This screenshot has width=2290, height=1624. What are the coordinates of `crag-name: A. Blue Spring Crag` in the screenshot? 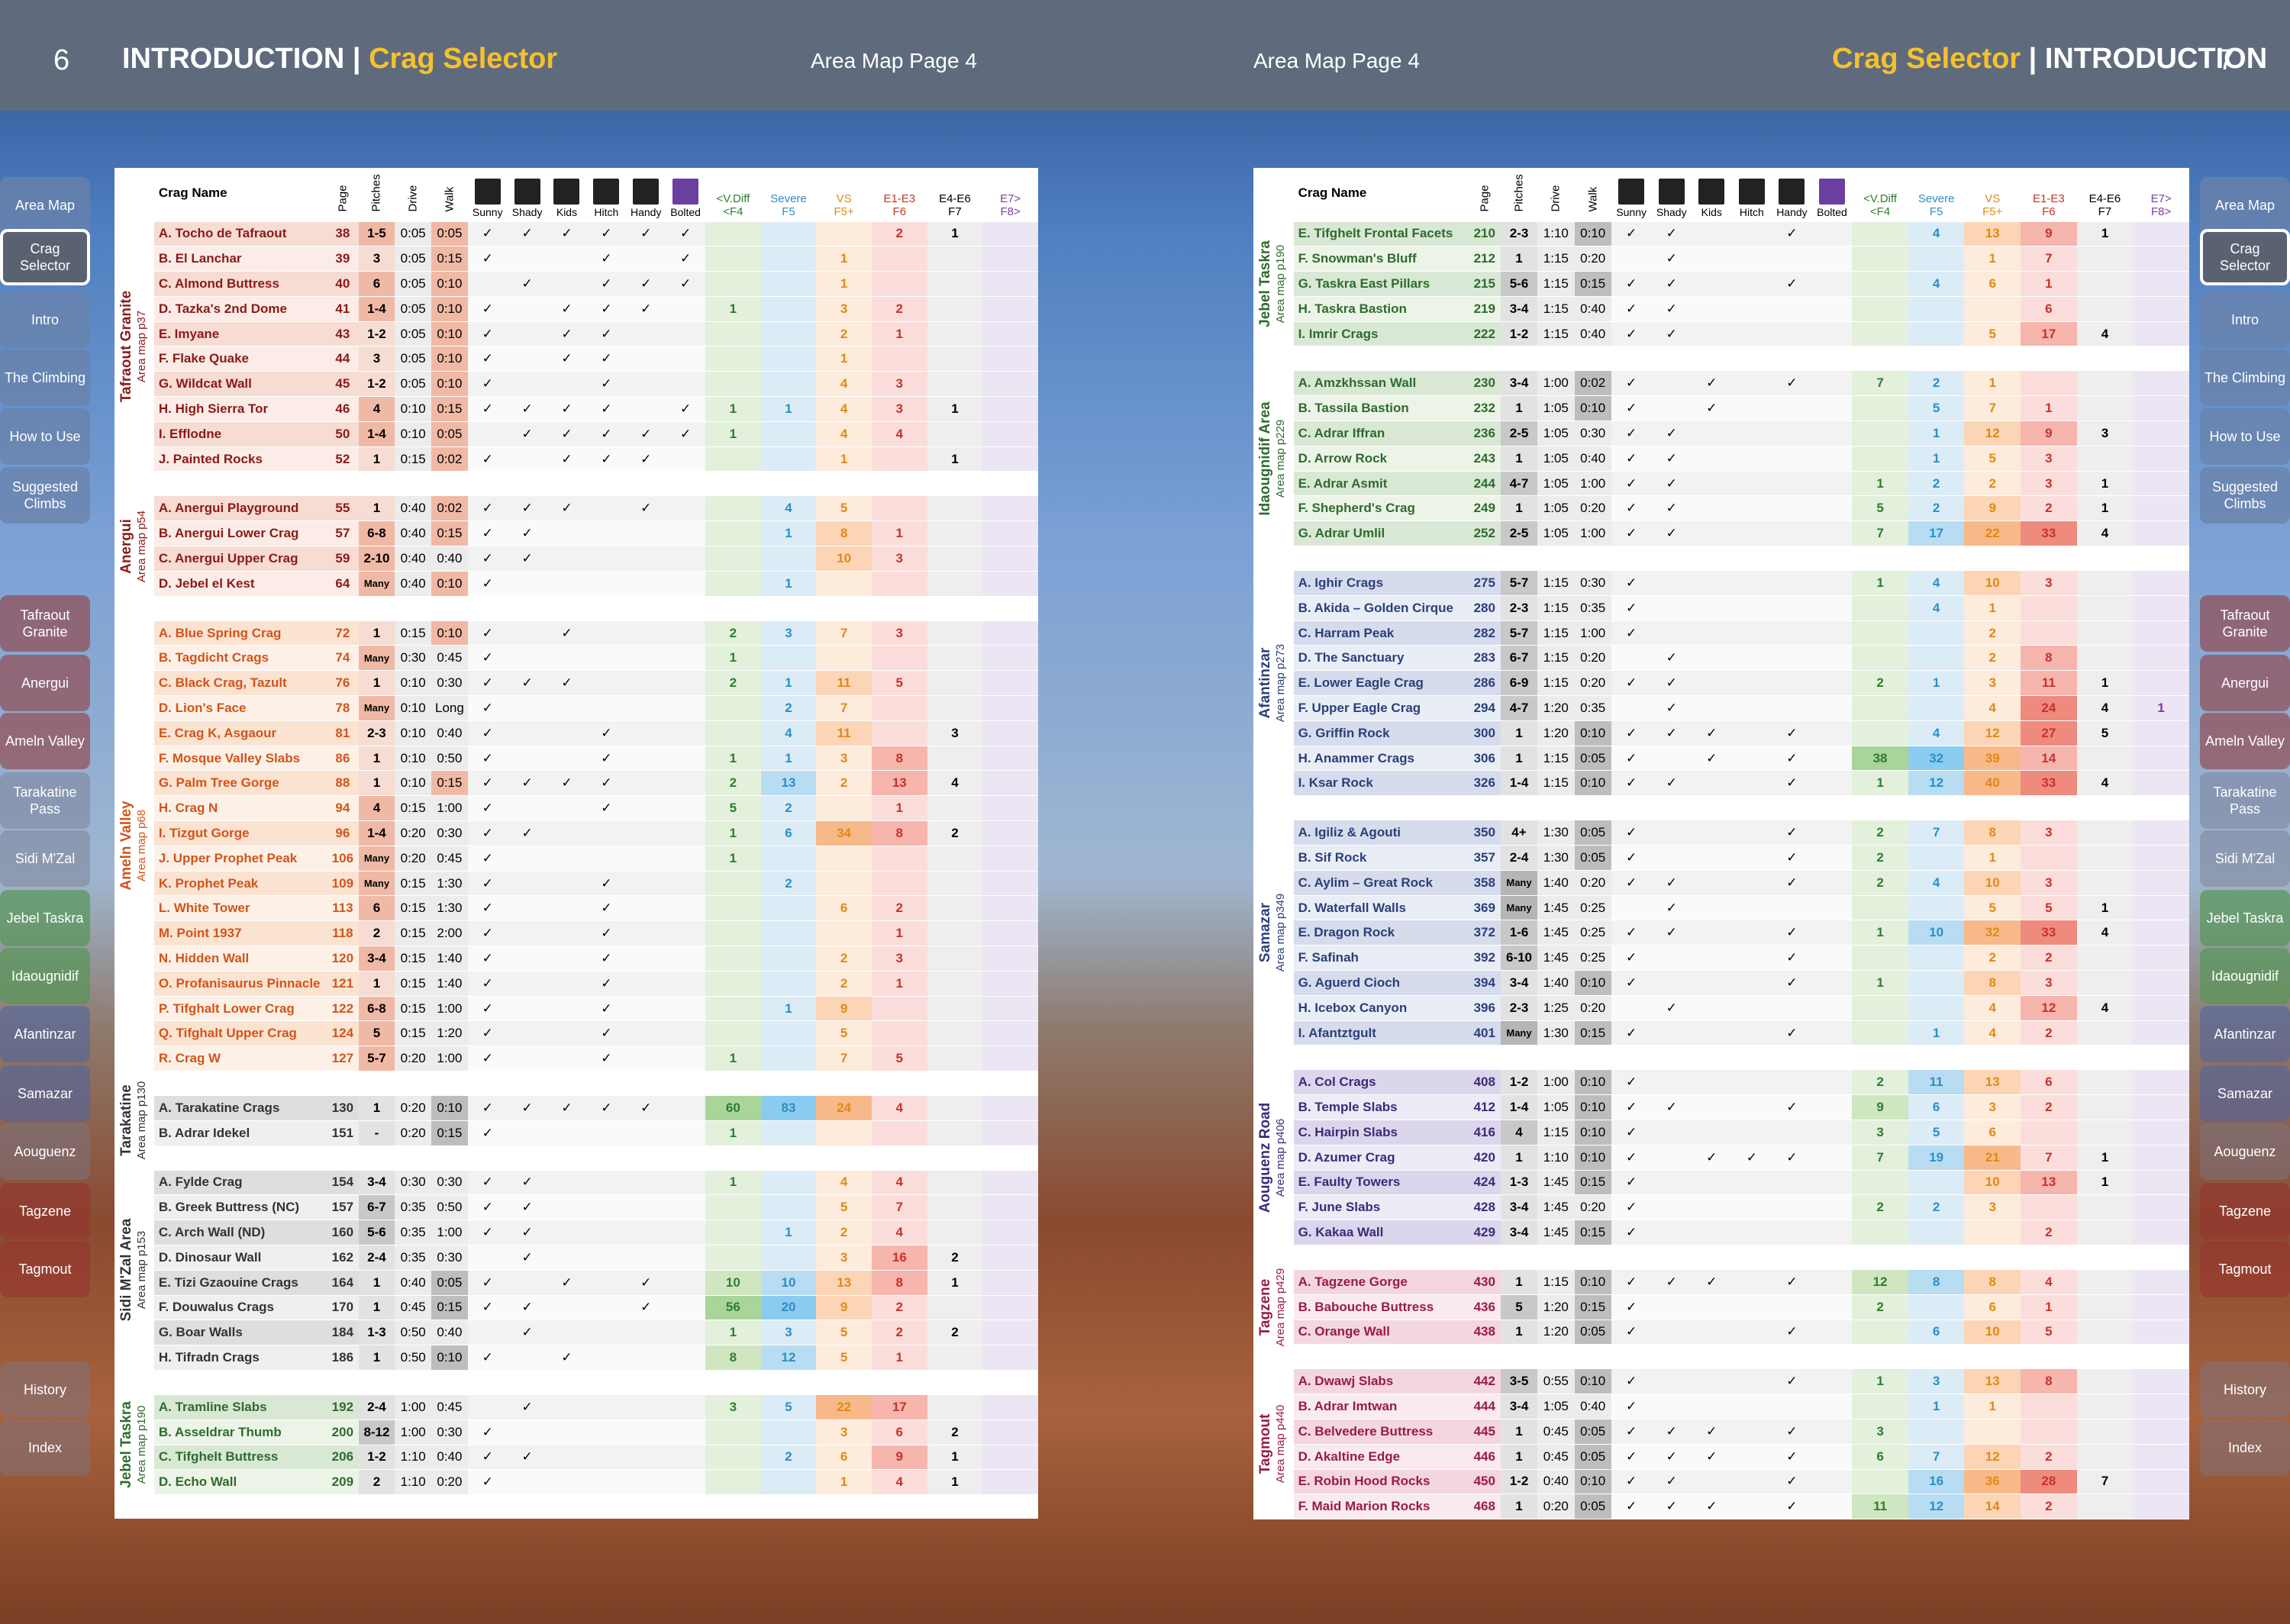 It's located at (240, 633).